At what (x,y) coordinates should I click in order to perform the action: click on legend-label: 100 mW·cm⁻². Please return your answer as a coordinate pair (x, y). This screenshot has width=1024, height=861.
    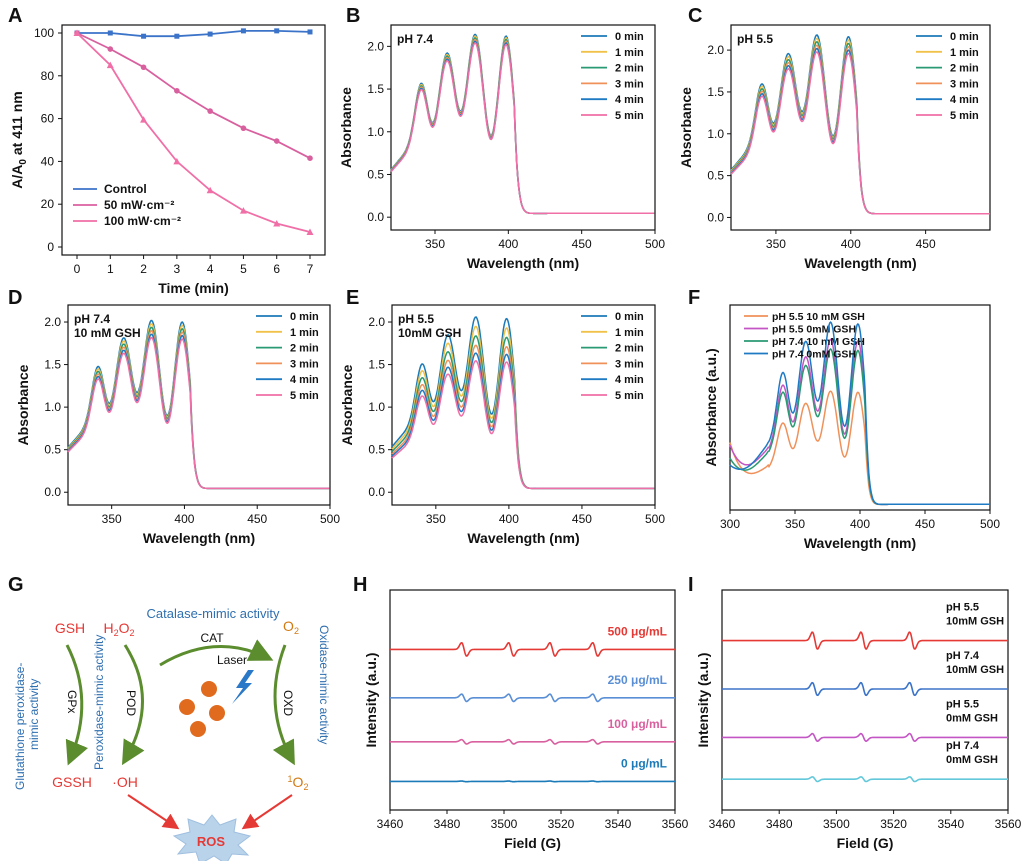
    Looking at the image, I should click on (142, 221).